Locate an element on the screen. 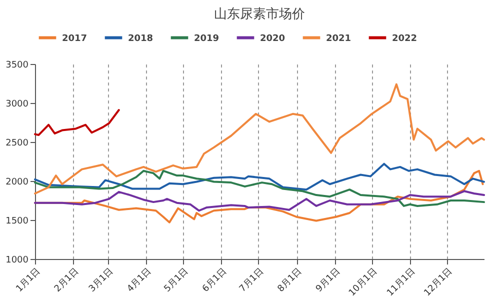 The height and width of the screenshot is (303, 500). x-tick-label: 2月1日 is located at coordinates (66, 280).